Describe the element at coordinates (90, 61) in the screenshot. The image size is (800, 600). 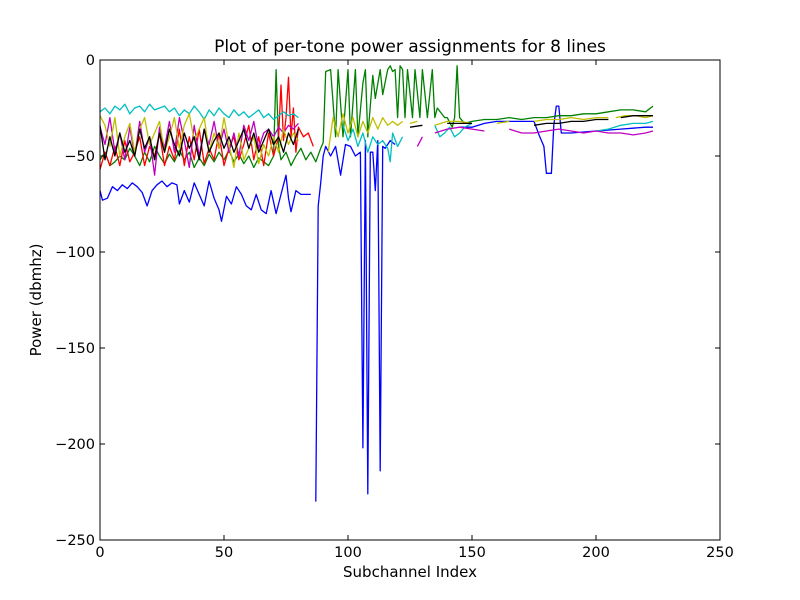
I see `y-tick-label: 0` at that location.